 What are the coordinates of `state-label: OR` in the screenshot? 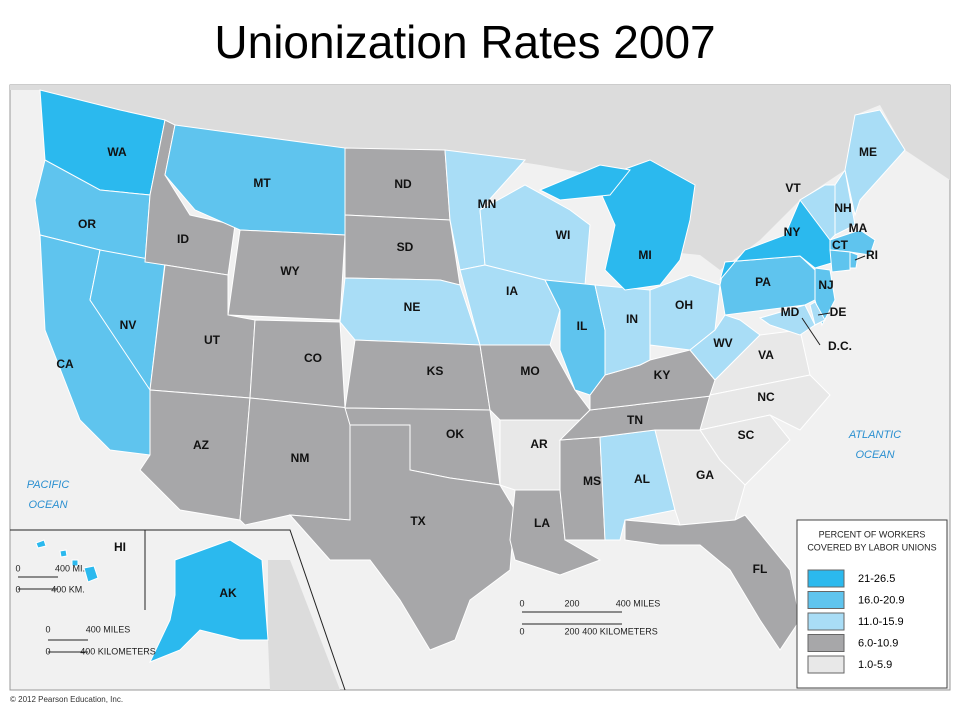 It's located at (87, 224).